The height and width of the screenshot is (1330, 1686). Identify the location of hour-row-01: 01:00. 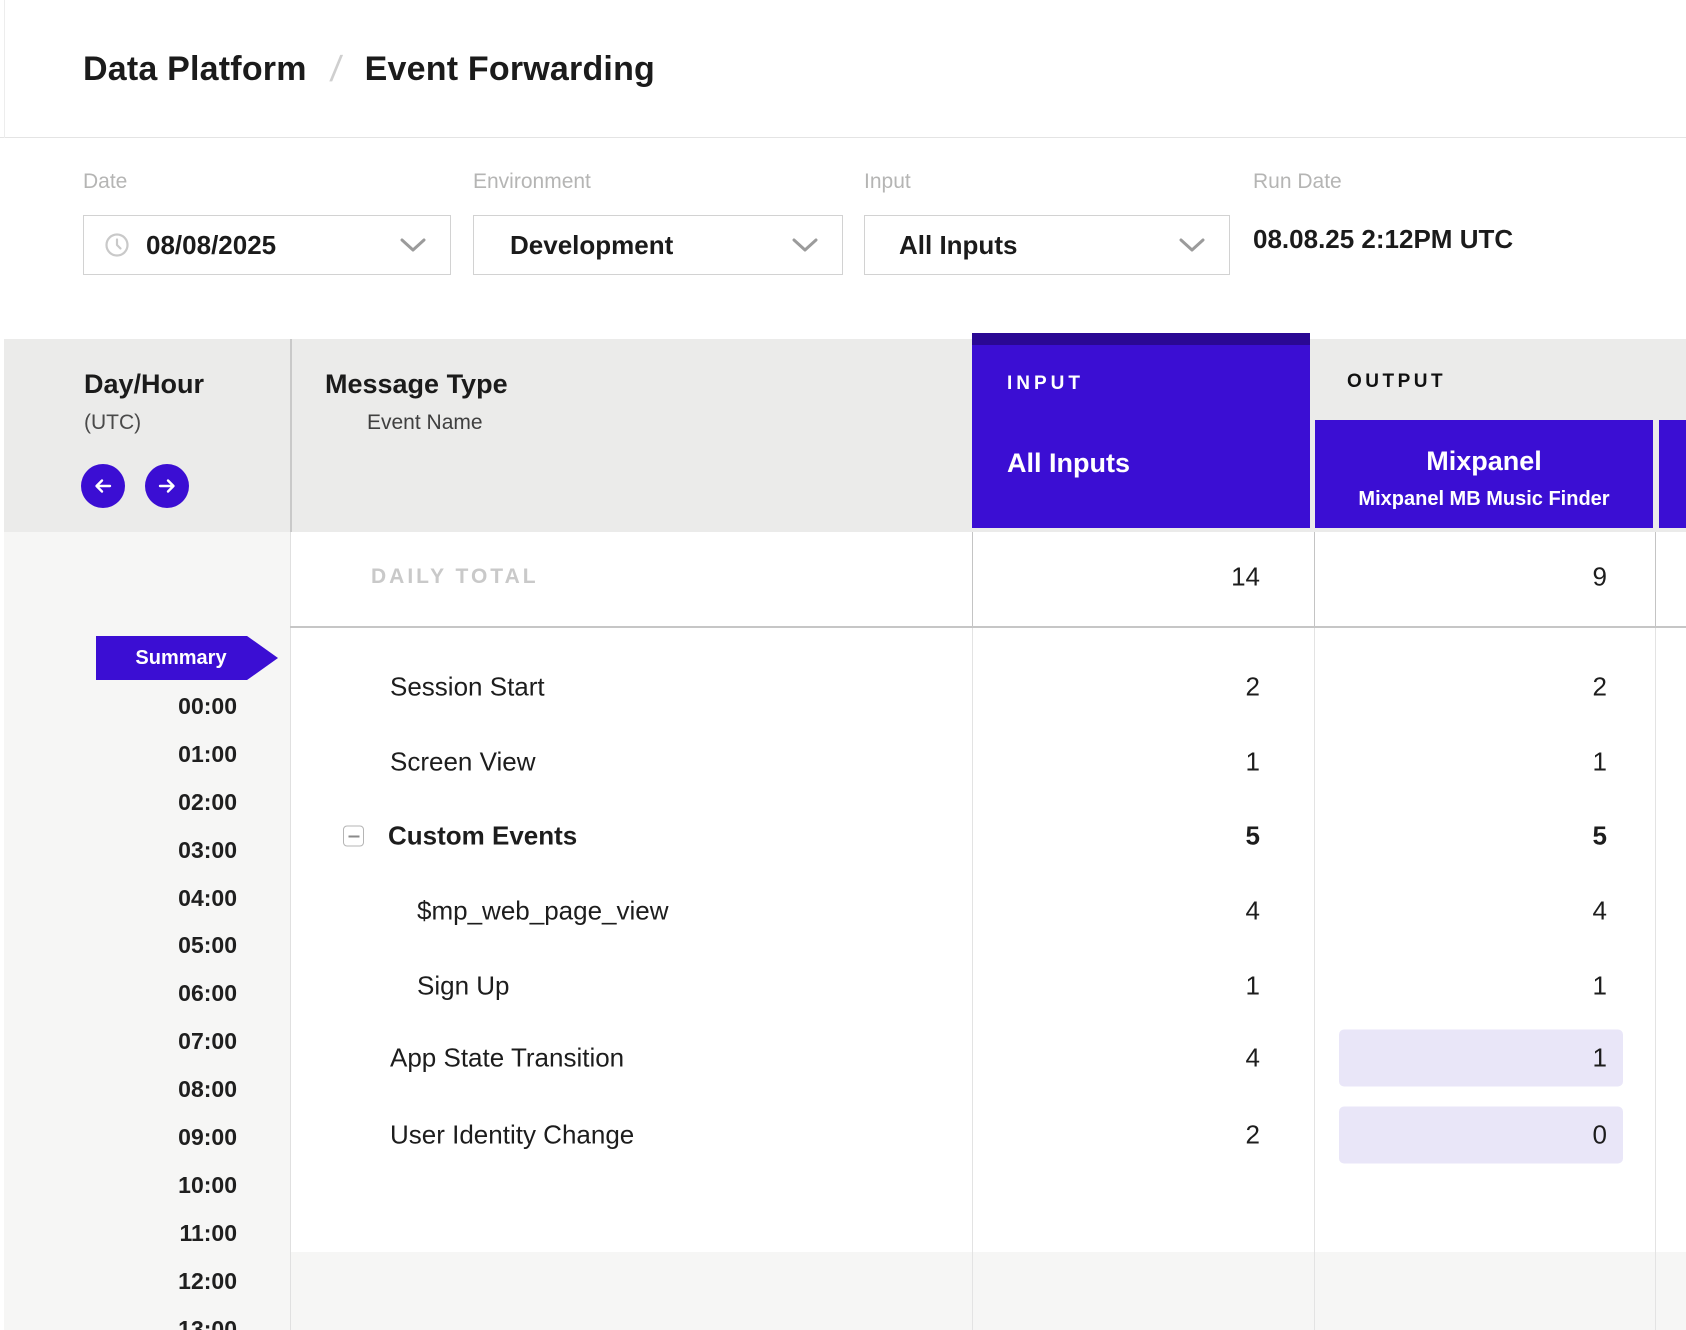
(207, 753).